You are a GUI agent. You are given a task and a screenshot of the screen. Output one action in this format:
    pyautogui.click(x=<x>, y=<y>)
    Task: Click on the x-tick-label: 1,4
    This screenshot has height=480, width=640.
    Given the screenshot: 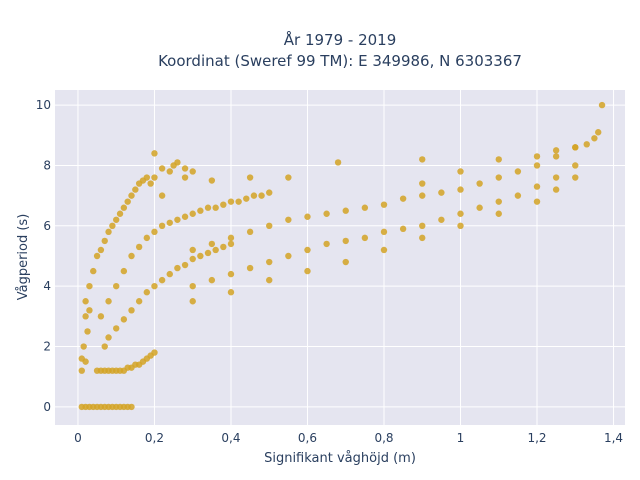 What is the action you would take?
    pyautogui.click(x=613, y=438)
    